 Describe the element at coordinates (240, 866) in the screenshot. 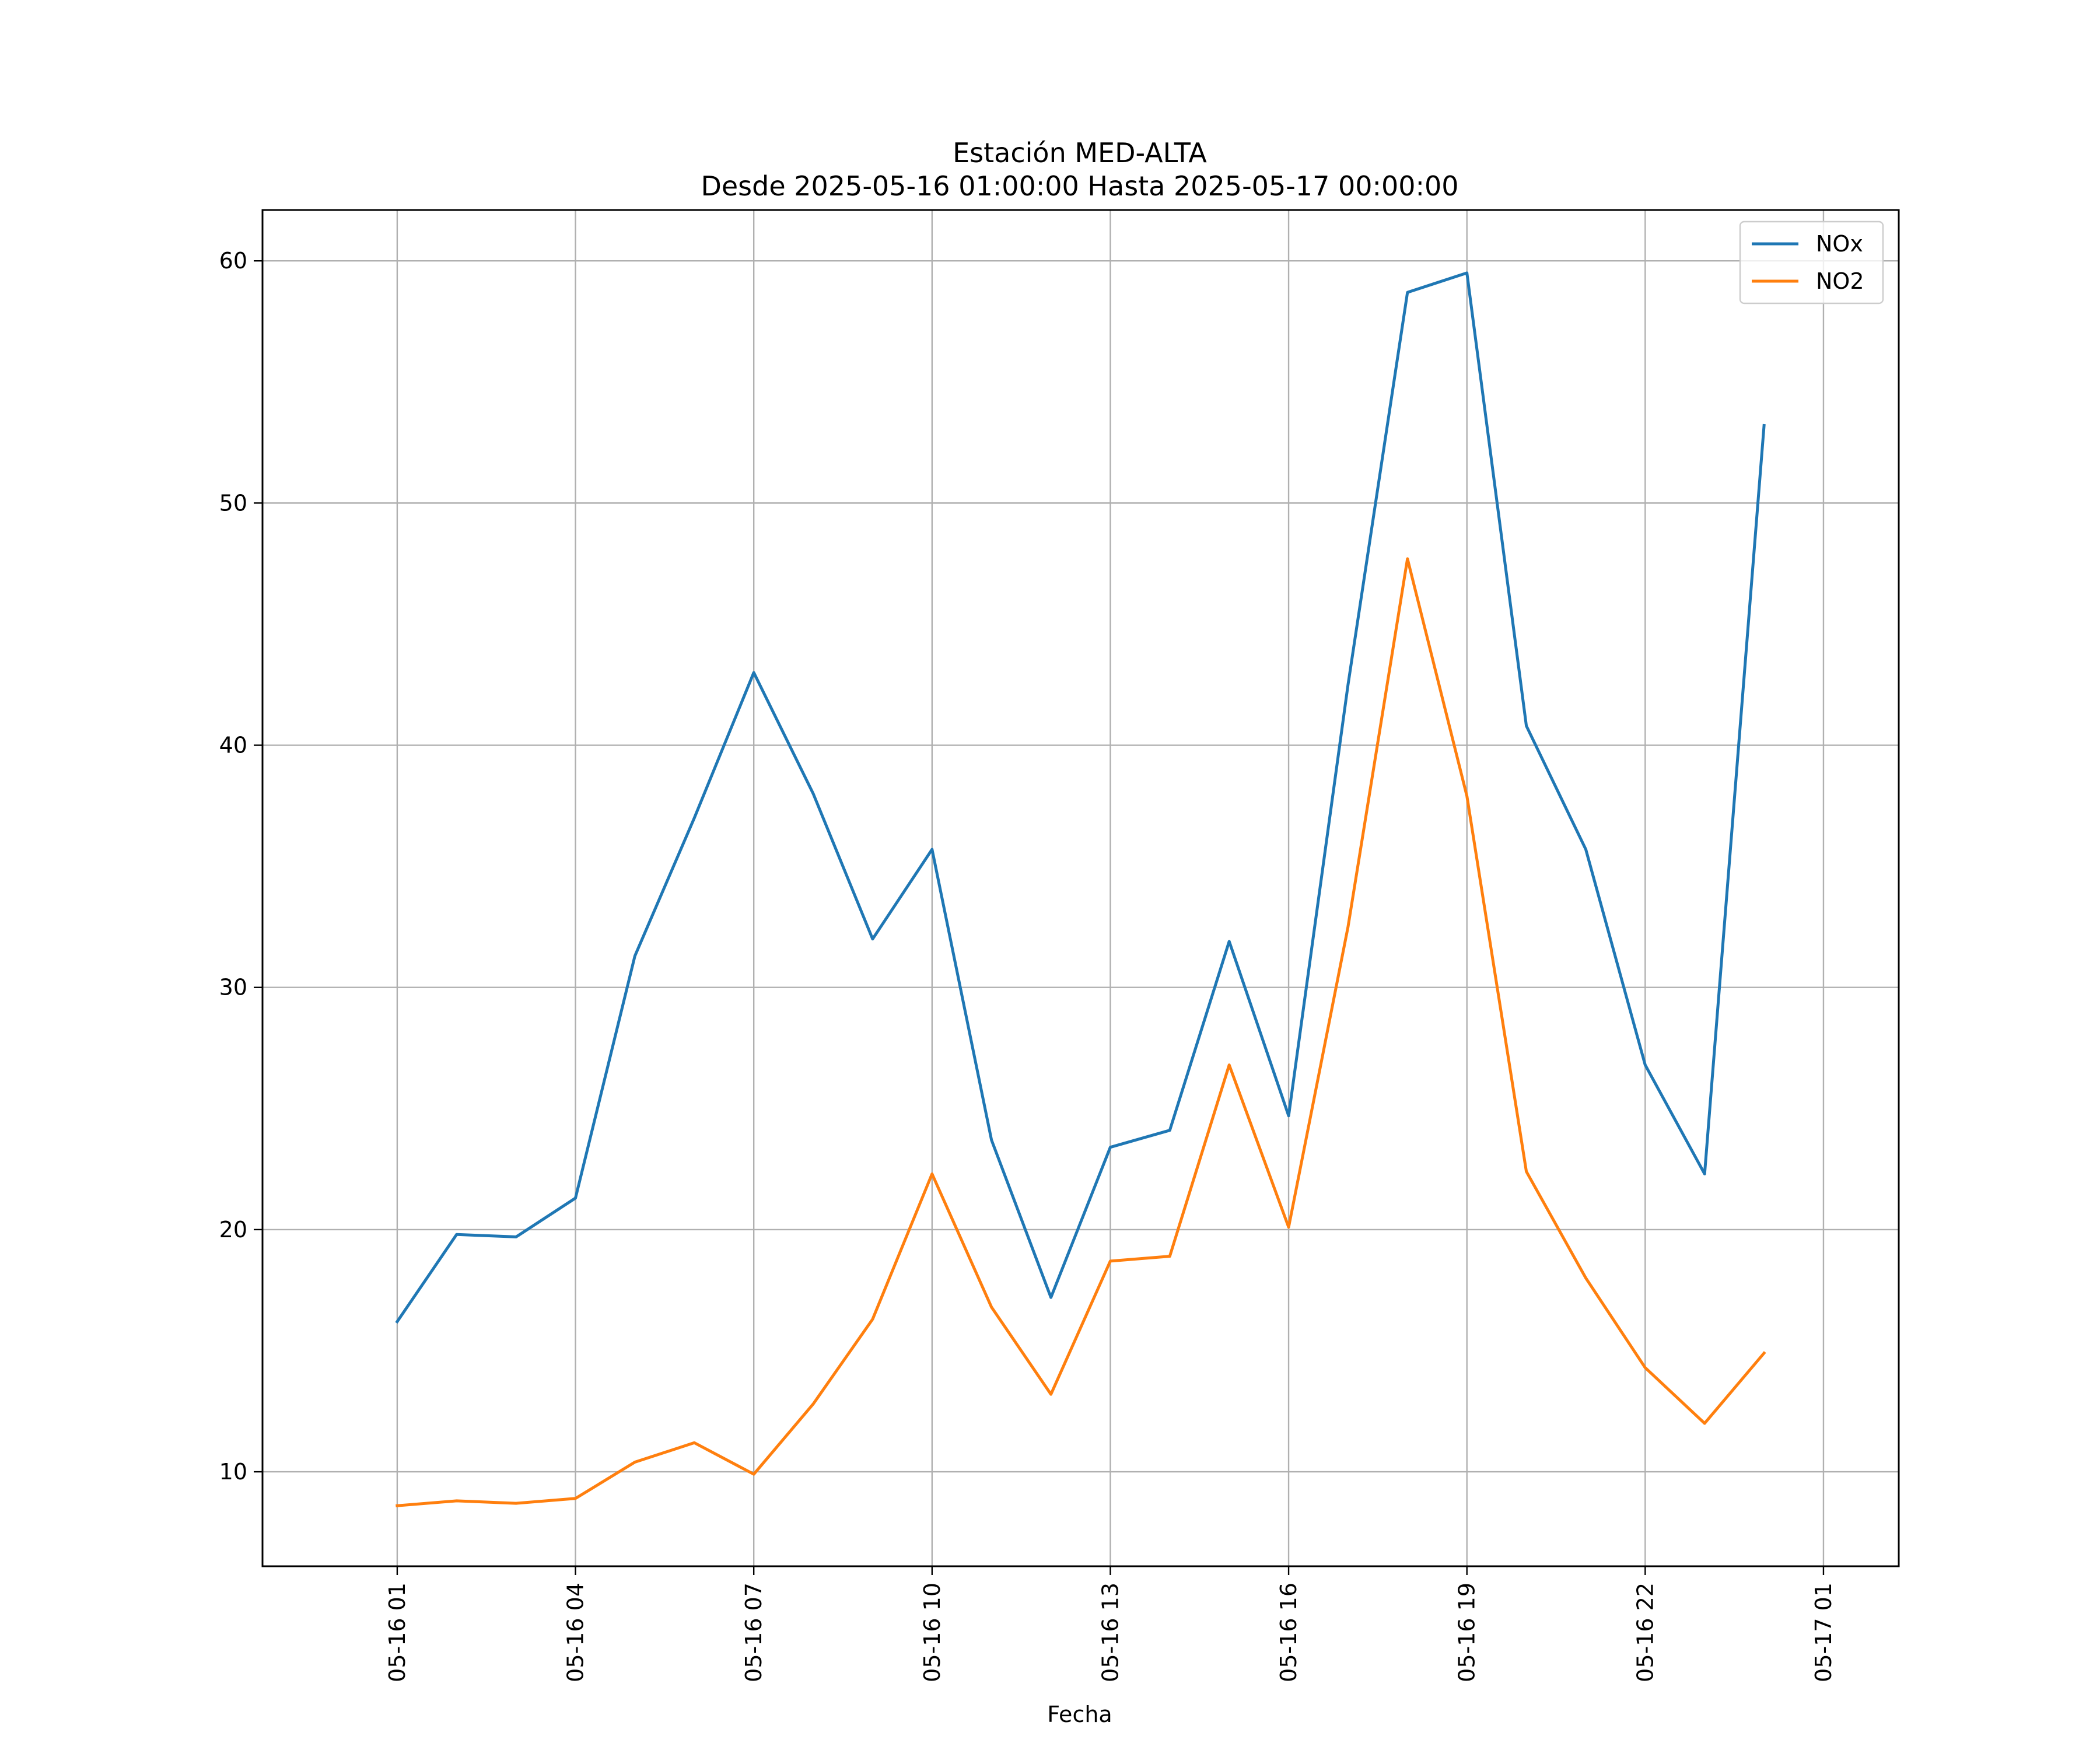

I see `y-axis: 10 20 30 40 50 60` at that location.